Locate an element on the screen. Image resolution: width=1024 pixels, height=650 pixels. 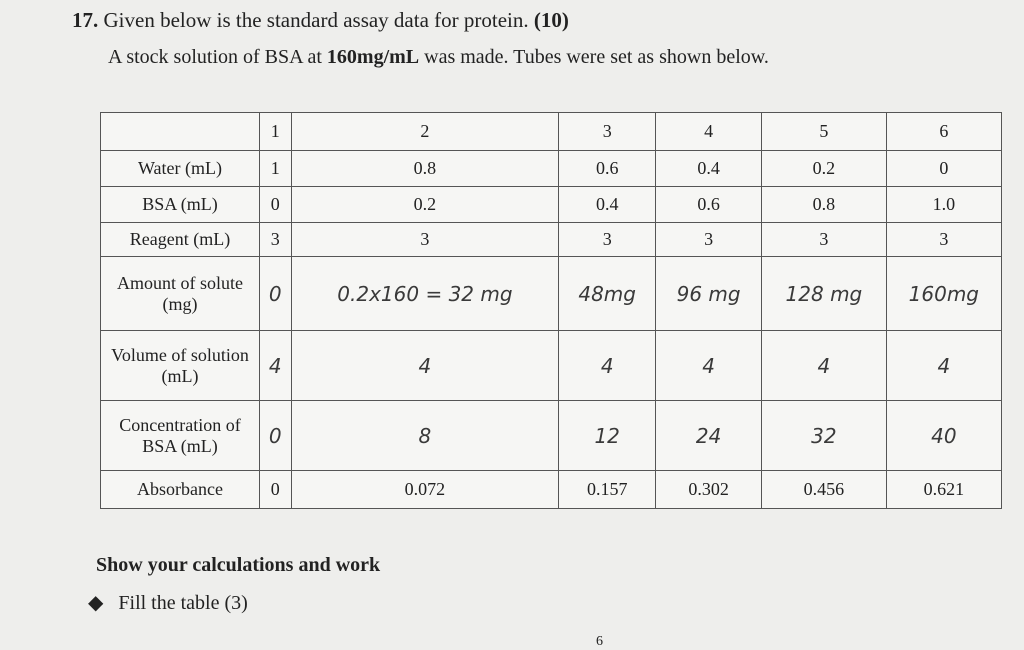
row-label: BSA (mL) is located at coordinates (180, 204).